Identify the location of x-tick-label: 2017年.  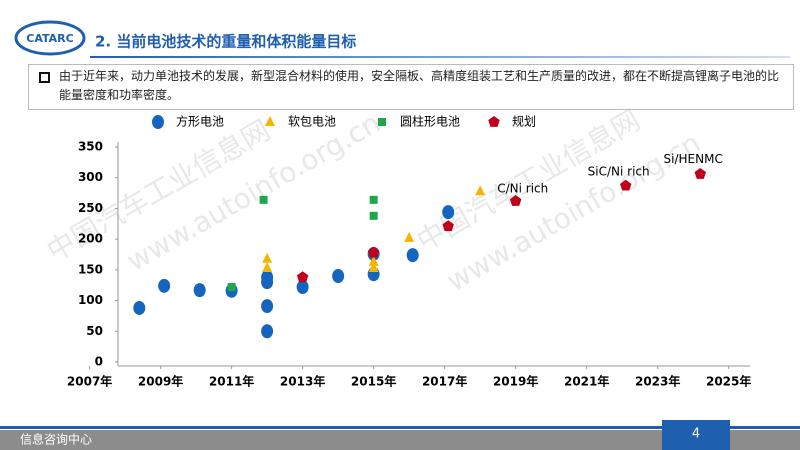
(444, 381).